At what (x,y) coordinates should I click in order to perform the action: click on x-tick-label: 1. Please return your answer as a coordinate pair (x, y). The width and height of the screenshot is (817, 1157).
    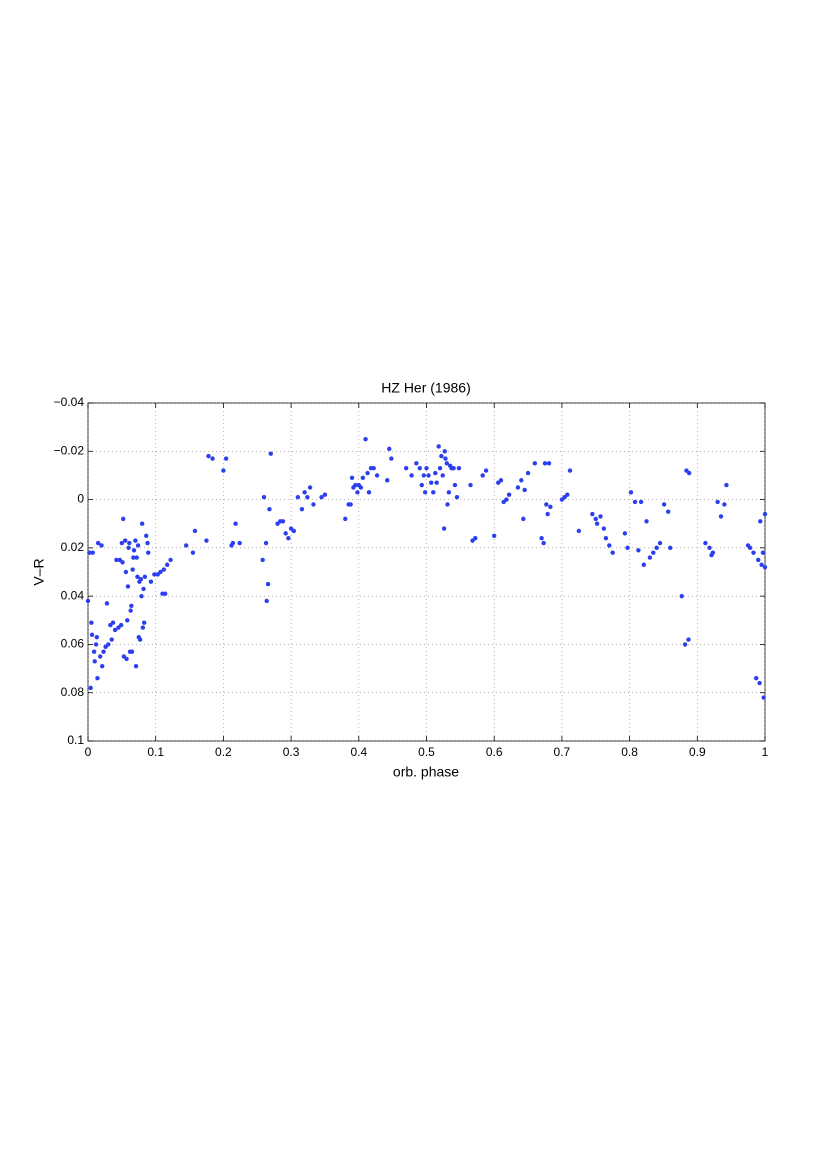
    Looking at the image, I should click on (765, 752).